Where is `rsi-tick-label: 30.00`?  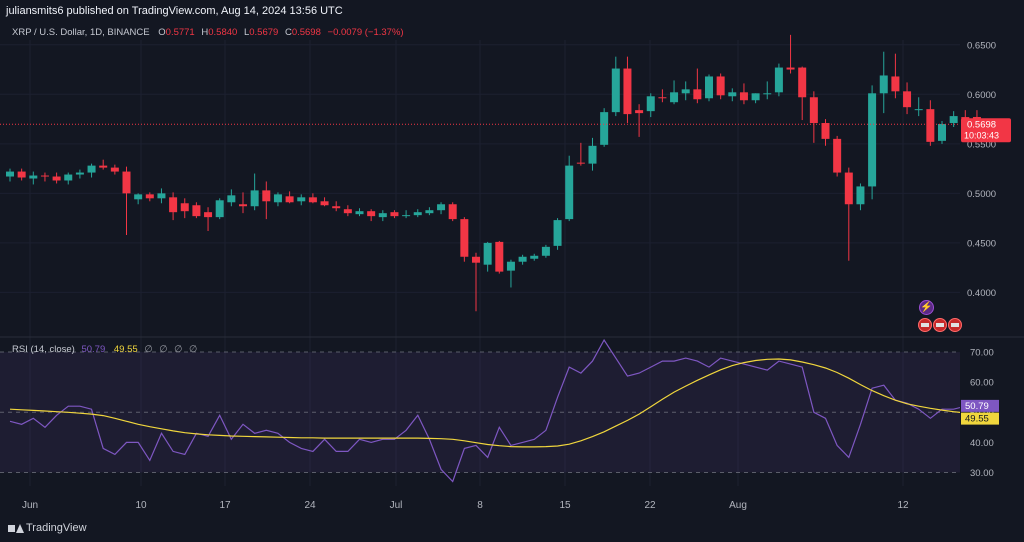
rsi-tick-label: 30.00 is located at coordinates (982, 473).